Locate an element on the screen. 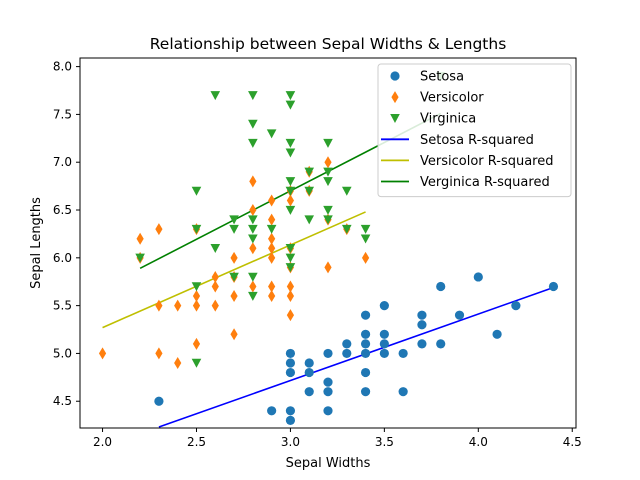  legend-label: Verginica R-squared is located at coordinates (485, 182).